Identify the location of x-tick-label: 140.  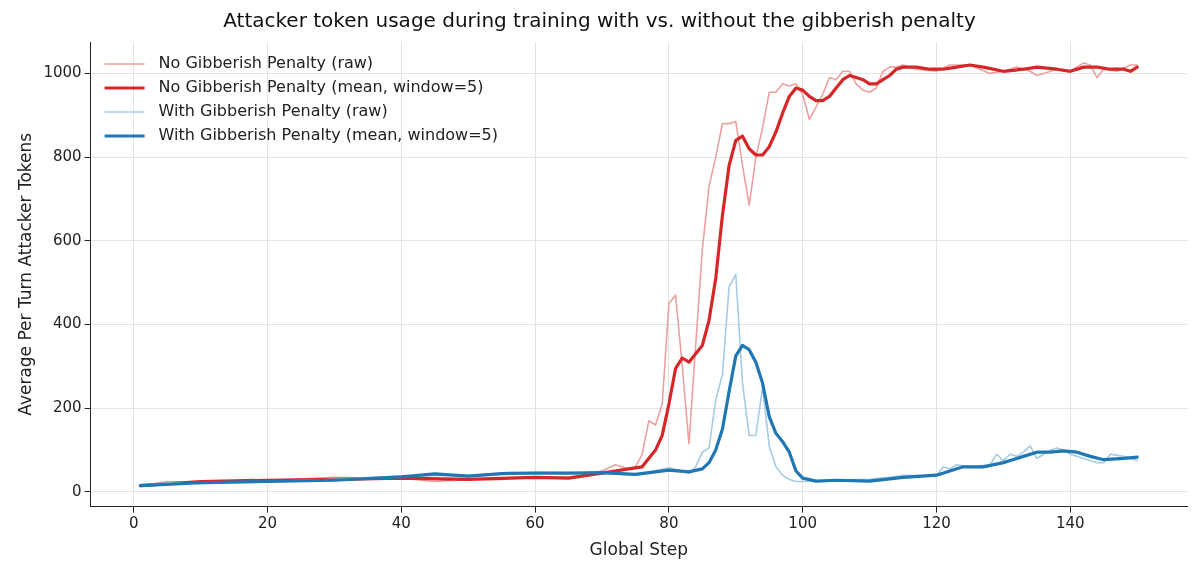
(1070, 523).